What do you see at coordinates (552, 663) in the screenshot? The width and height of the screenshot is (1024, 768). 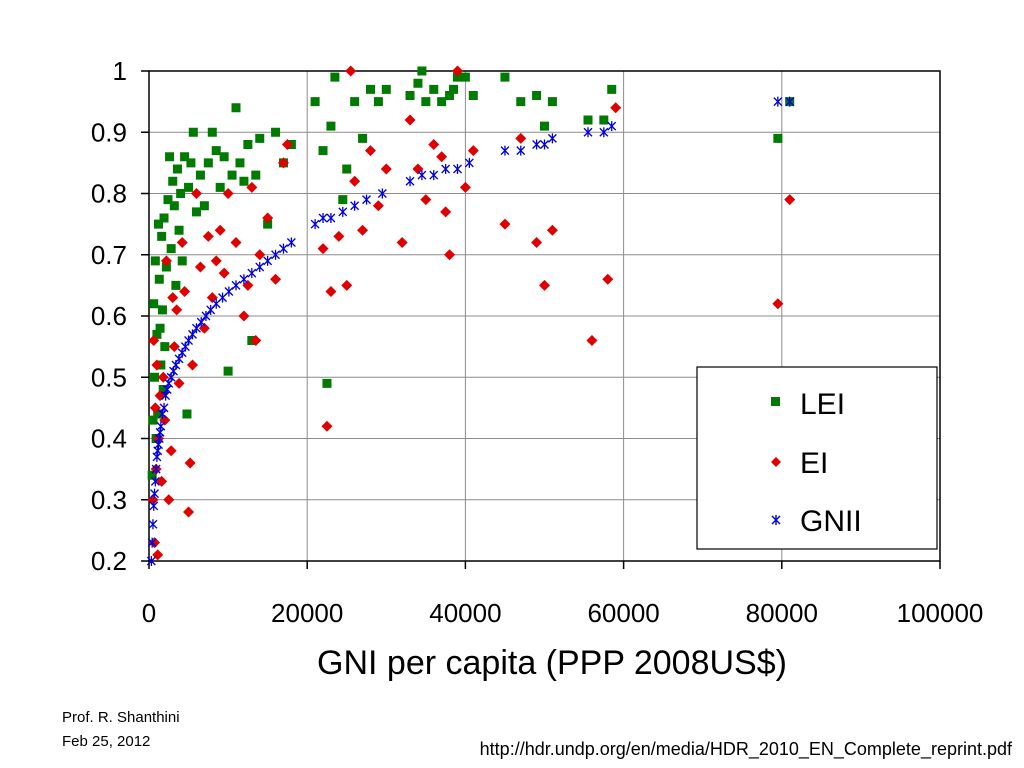 I see `x-axis-title: GNI per capita (PPP 2008US$)` at bounding box center [552, 663].